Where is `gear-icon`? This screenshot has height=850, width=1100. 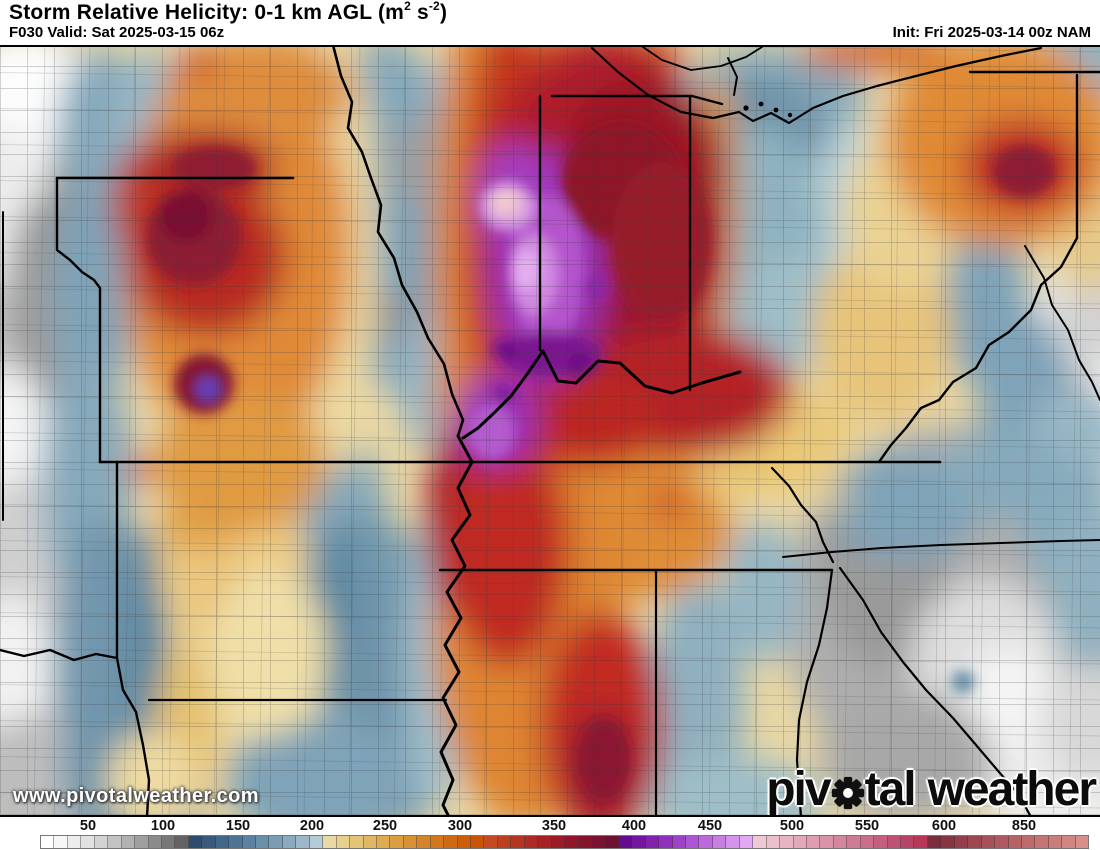 gear-icon is located at coordinates (848, 793).